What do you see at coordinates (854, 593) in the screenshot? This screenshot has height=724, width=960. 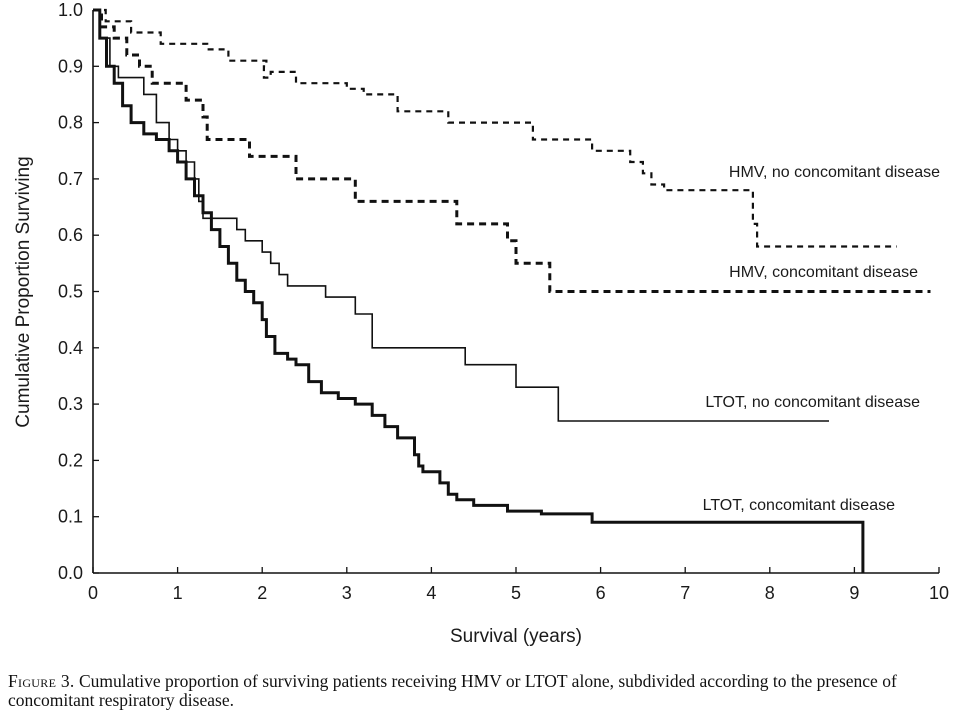 I see `x-tick-label: 9` at bounding box center [854, 593].